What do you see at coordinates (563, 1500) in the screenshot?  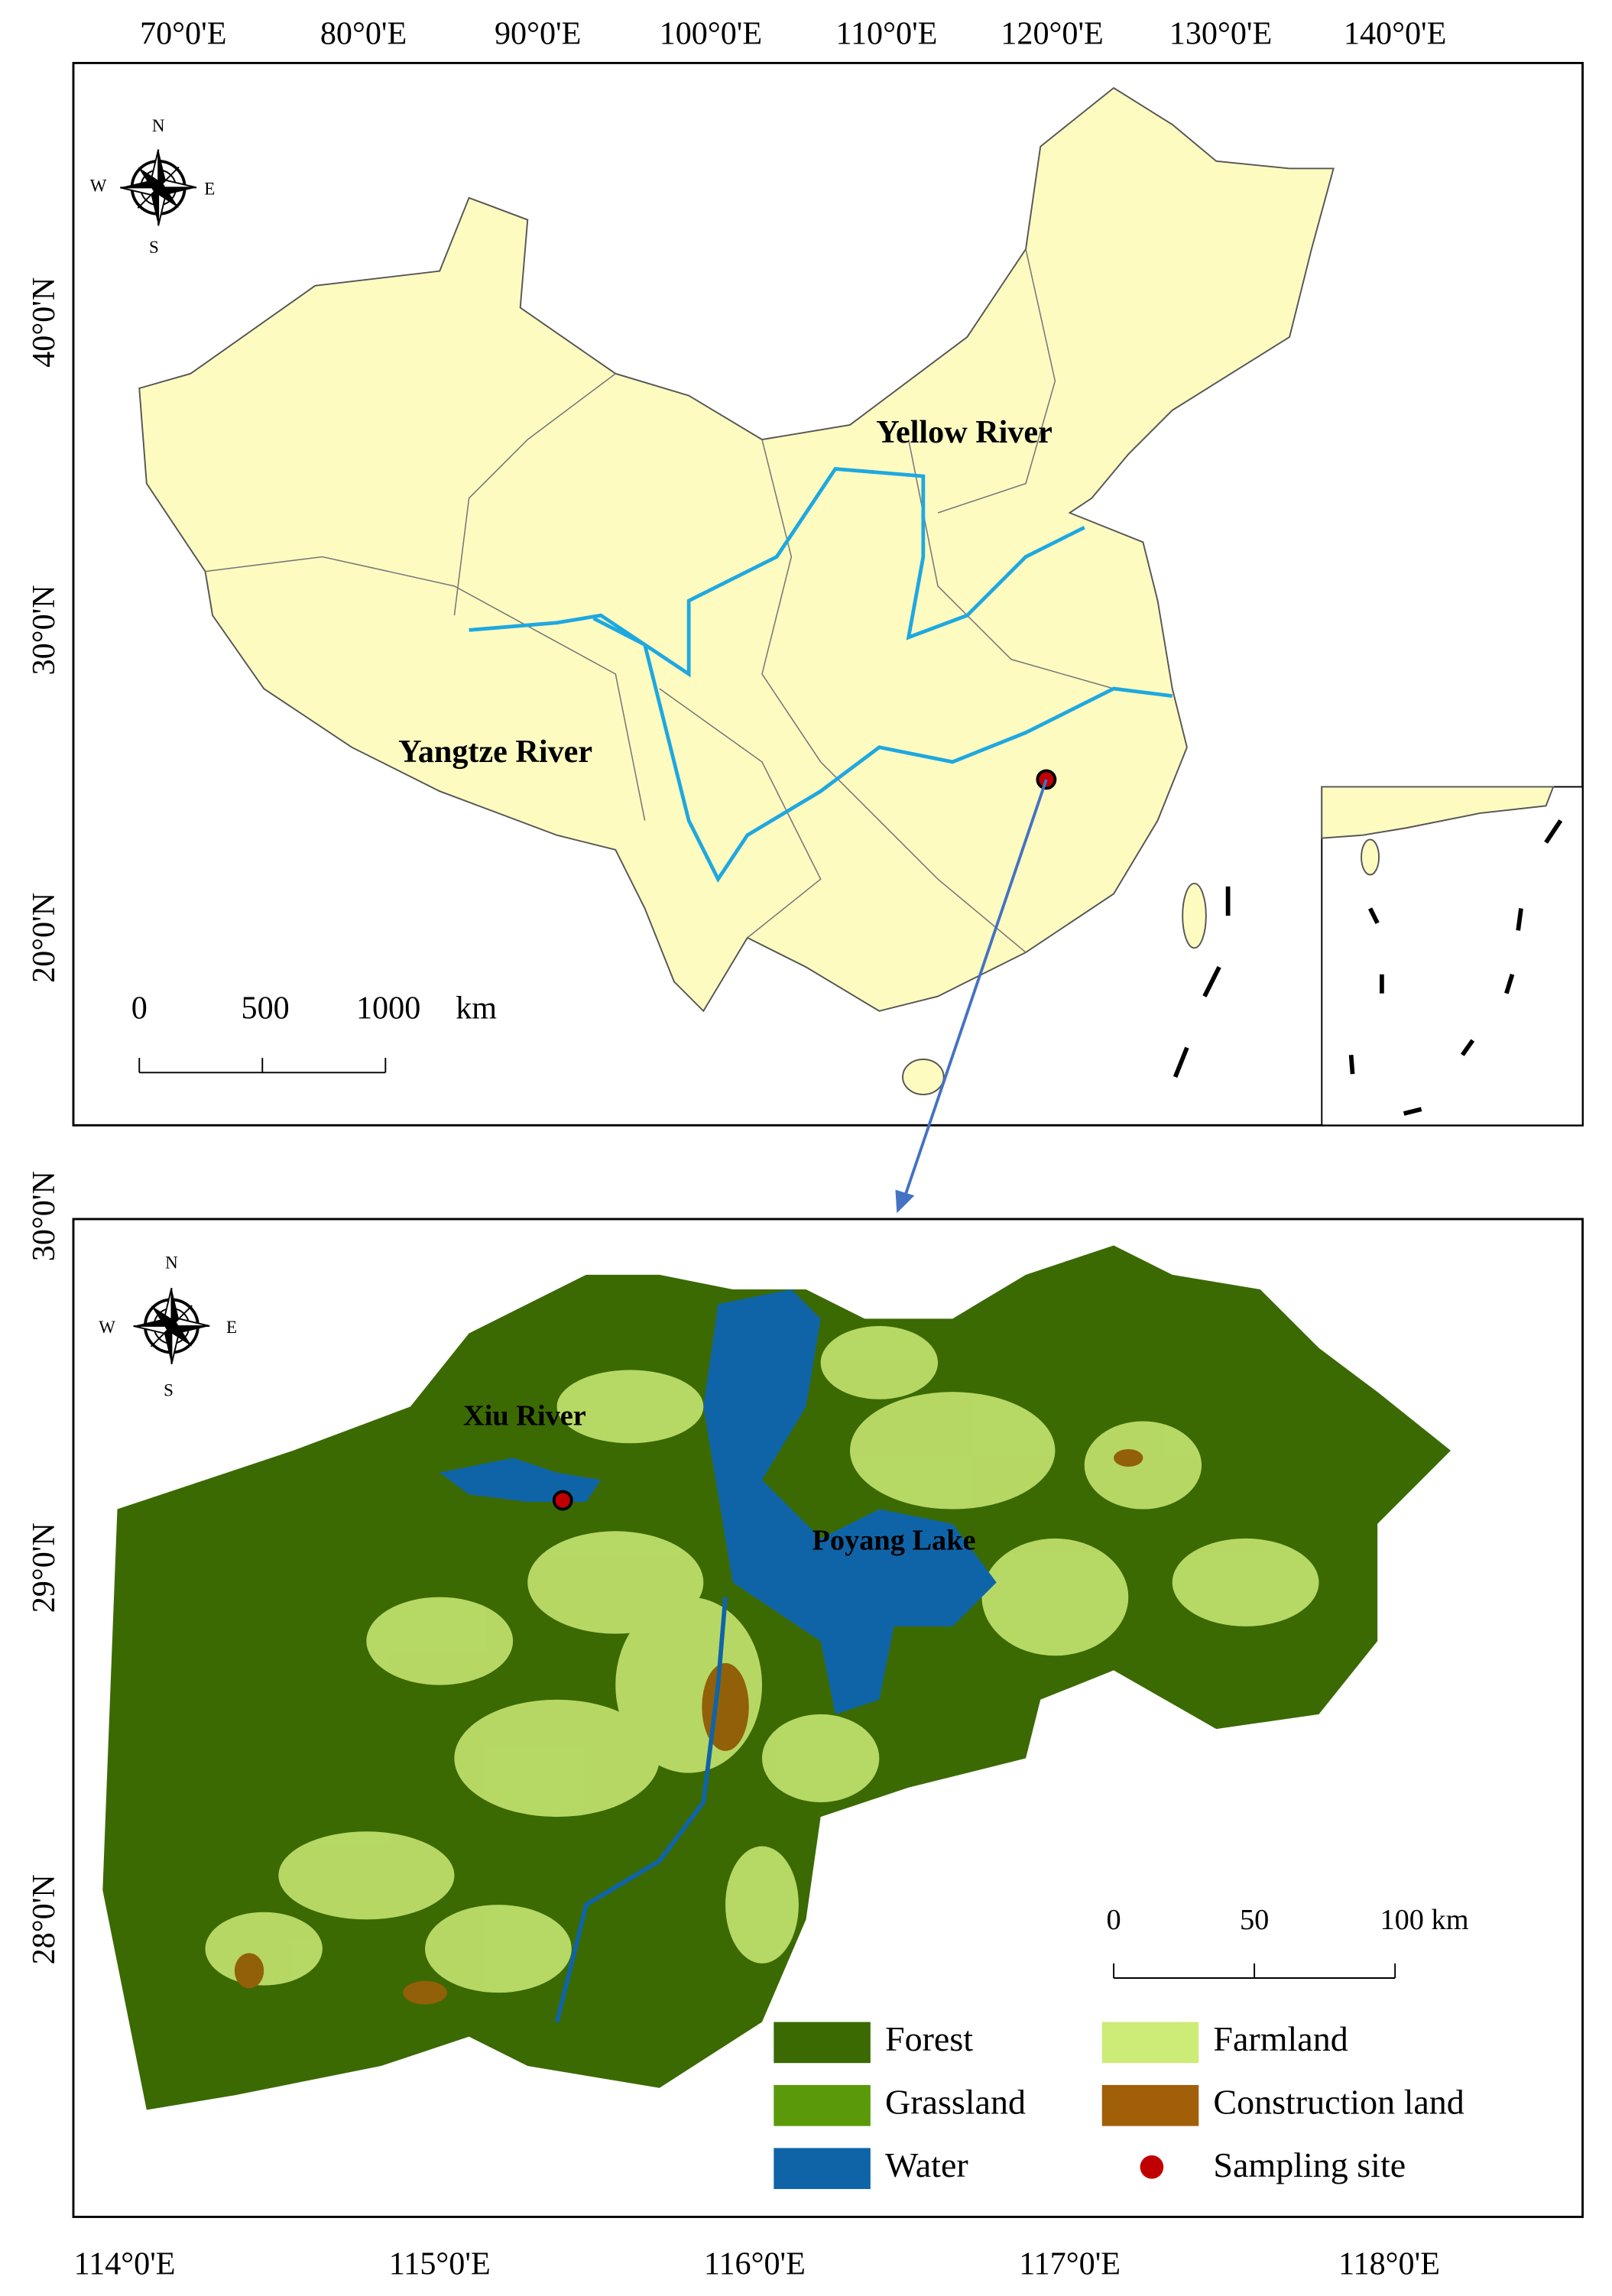 I see `sampling-site` at bounding box center [563, 1500].